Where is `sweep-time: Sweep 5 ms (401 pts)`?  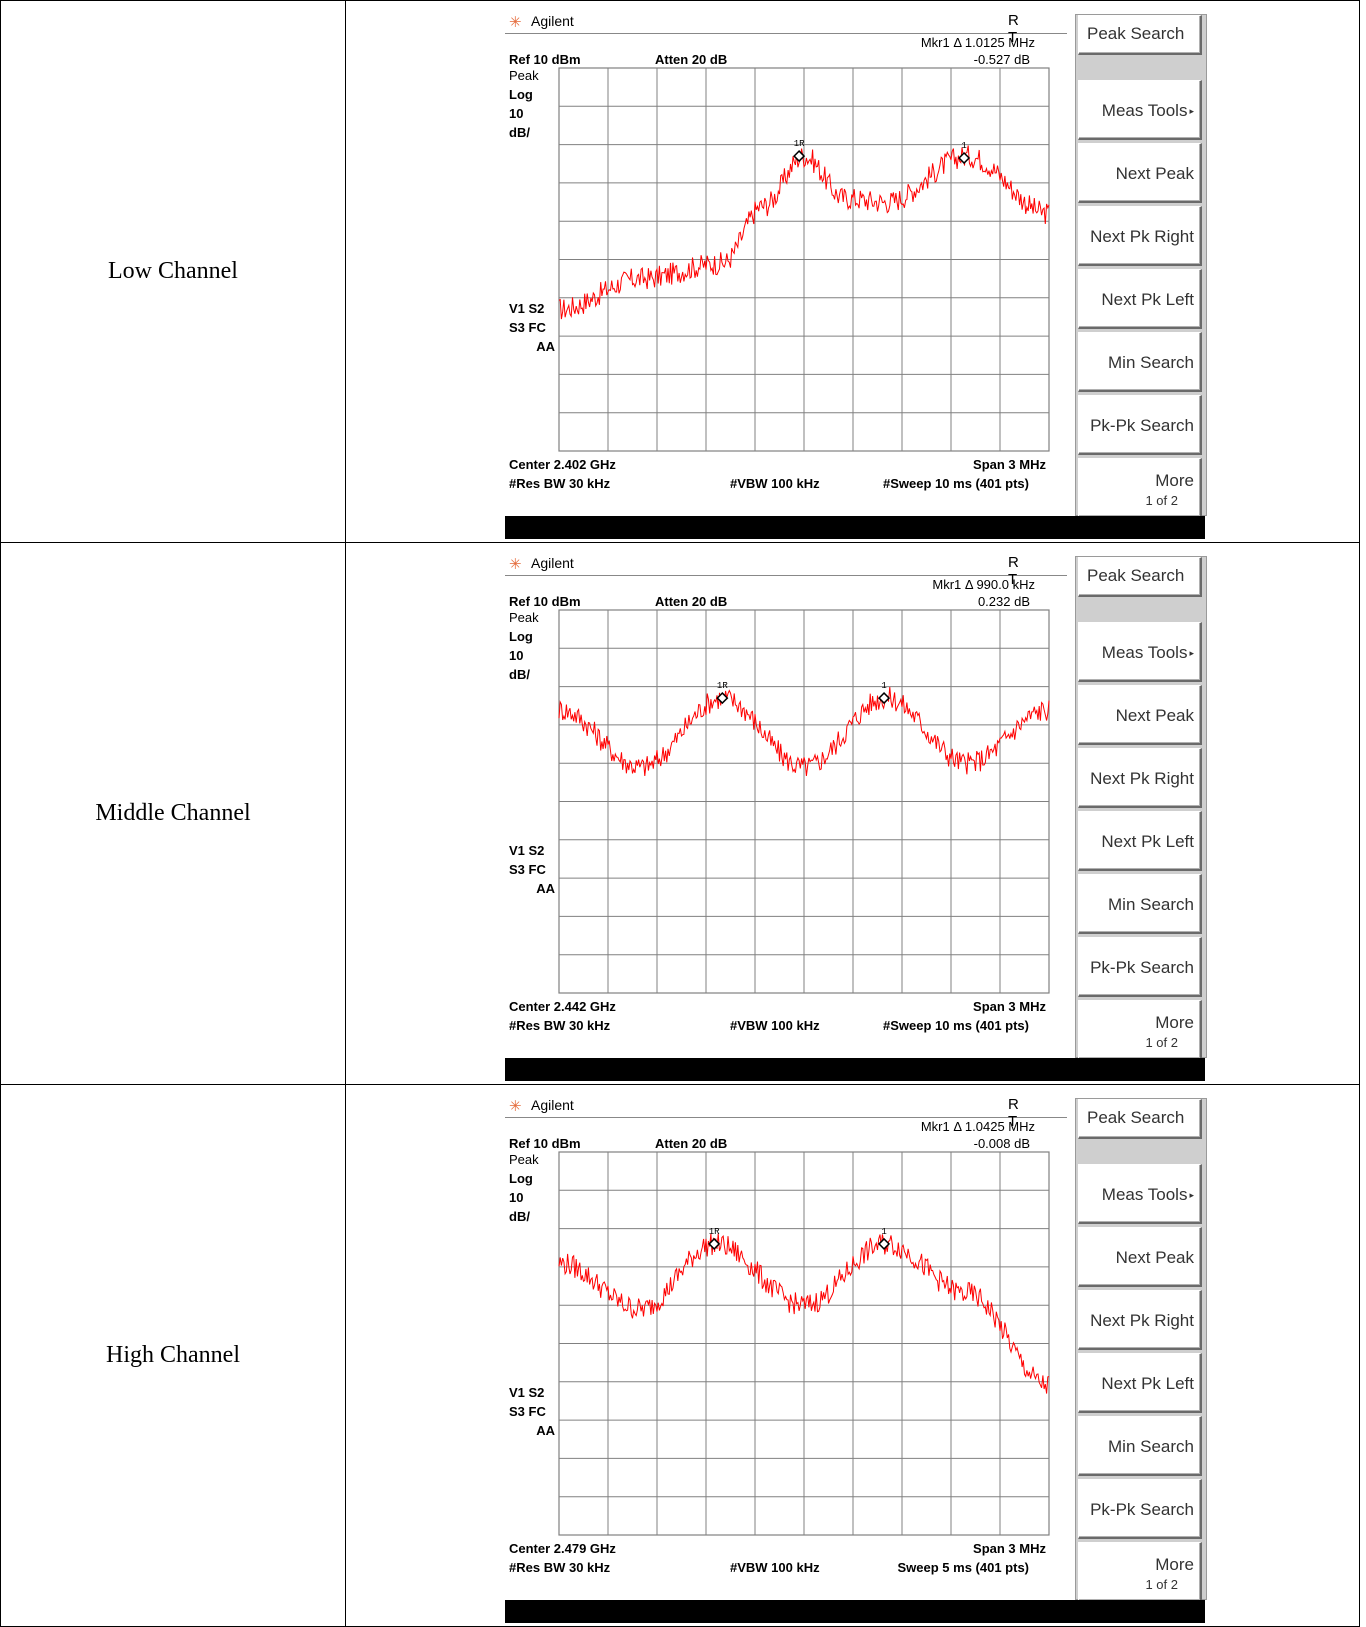
sweep-time: Sweep 5 ms (401 pts) is located at coordinates (964, 1567).